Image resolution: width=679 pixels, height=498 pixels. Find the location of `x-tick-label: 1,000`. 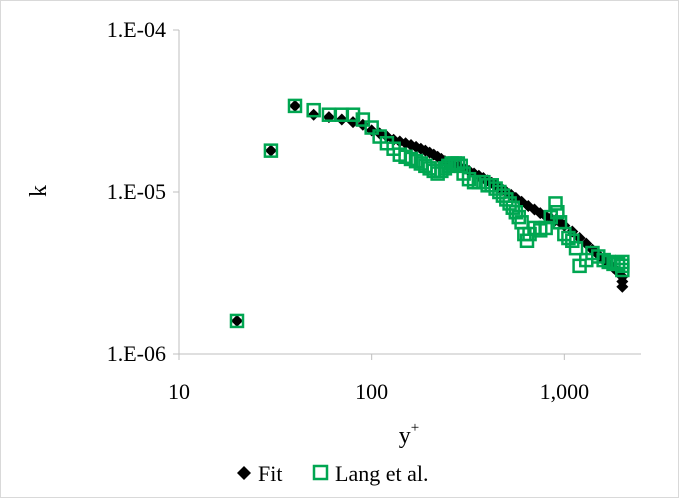

x-tick-label: 1,000 is located at coordinates (565, 391).